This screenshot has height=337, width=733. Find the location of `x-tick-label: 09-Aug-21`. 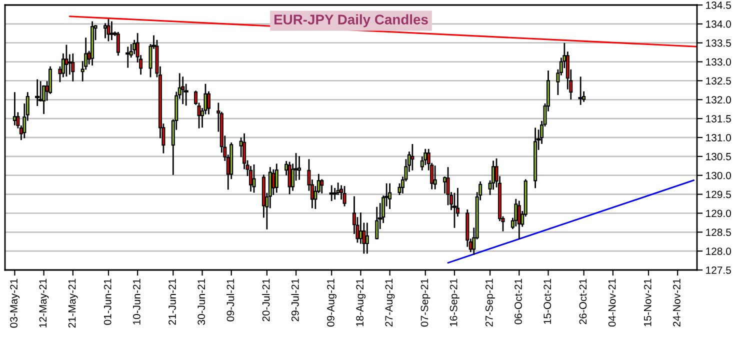

x-tick-label: 09-Aug-21 is located at coordinates (331, 302).